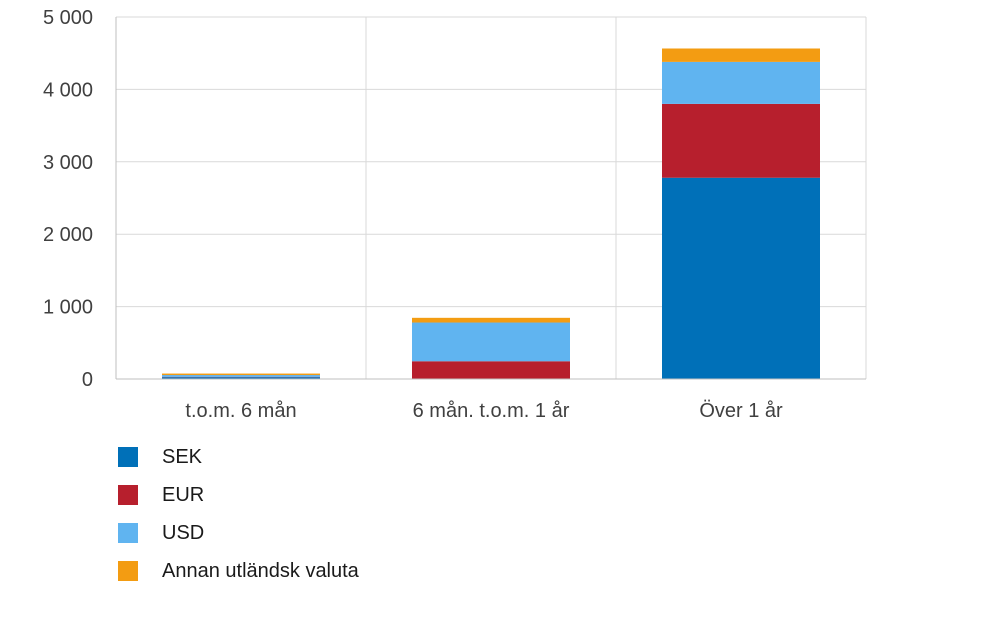  Describe the element at coordinates (240, 411) in the screenshot. I see `x-tick-label: t.o.m. 6 mån` at that location.